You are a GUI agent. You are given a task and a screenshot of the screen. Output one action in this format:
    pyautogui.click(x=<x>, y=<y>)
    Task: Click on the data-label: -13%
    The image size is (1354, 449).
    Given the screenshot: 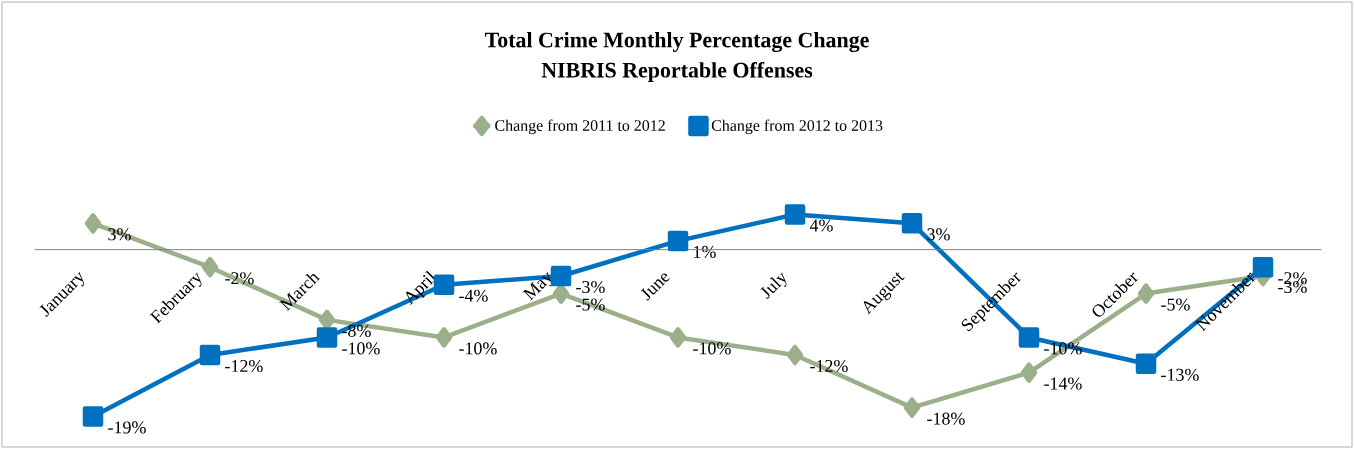 What is the action you would take?
    pyautogui.click(x=1180, y=374)
    